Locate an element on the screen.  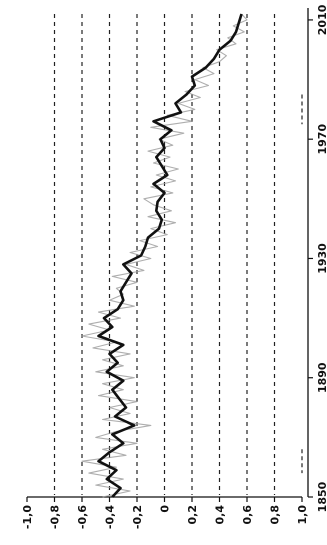
value-tick-label: 0 is located at coordinates (165, 509).